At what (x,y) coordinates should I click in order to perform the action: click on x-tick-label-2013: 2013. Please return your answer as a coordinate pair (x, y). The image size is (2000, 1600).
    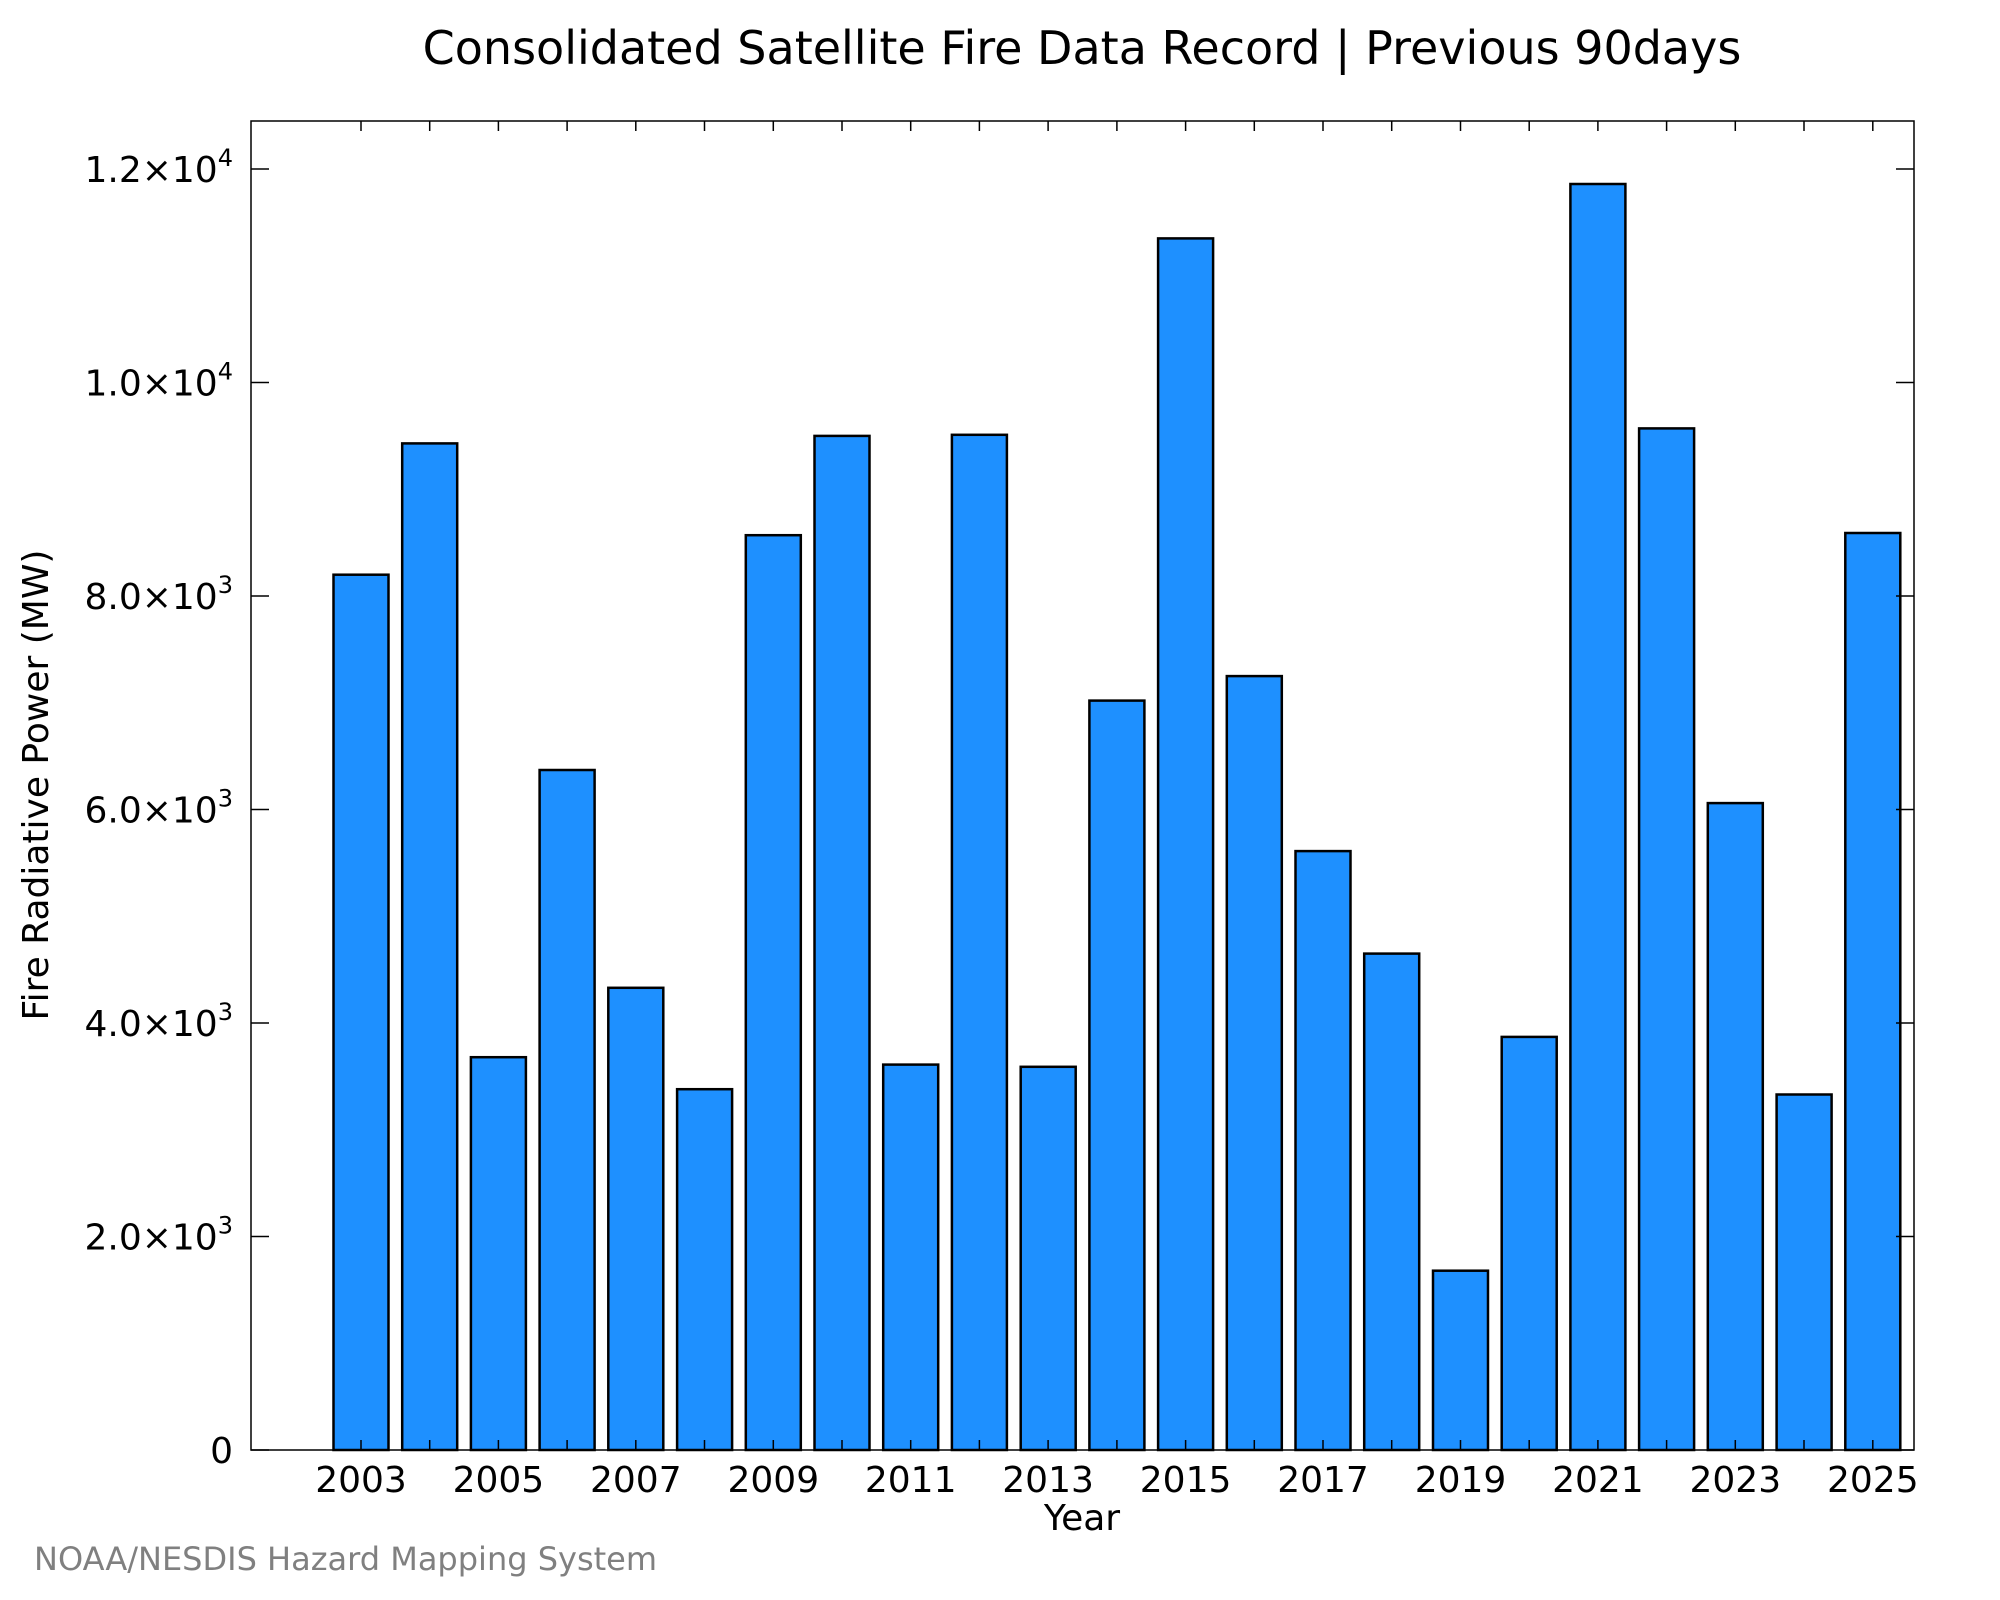
    Looking at the image, I should click on (1048, 1480).